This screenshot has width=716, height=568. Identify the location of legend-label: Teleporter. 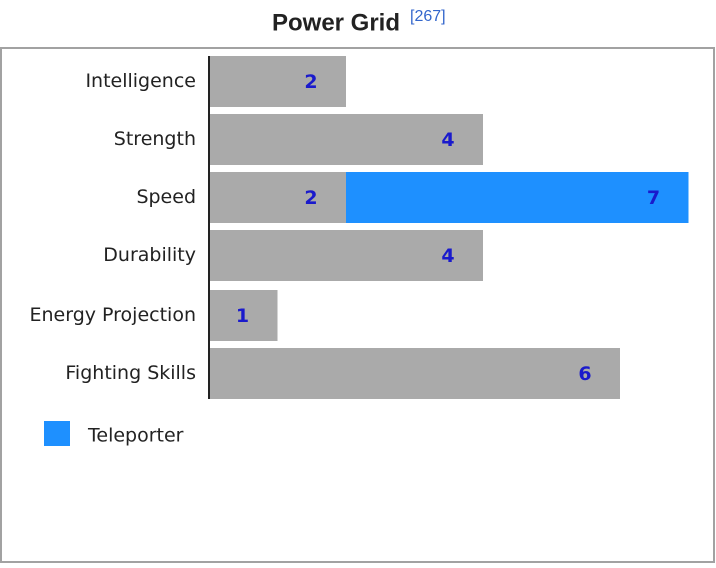
(135, 436).